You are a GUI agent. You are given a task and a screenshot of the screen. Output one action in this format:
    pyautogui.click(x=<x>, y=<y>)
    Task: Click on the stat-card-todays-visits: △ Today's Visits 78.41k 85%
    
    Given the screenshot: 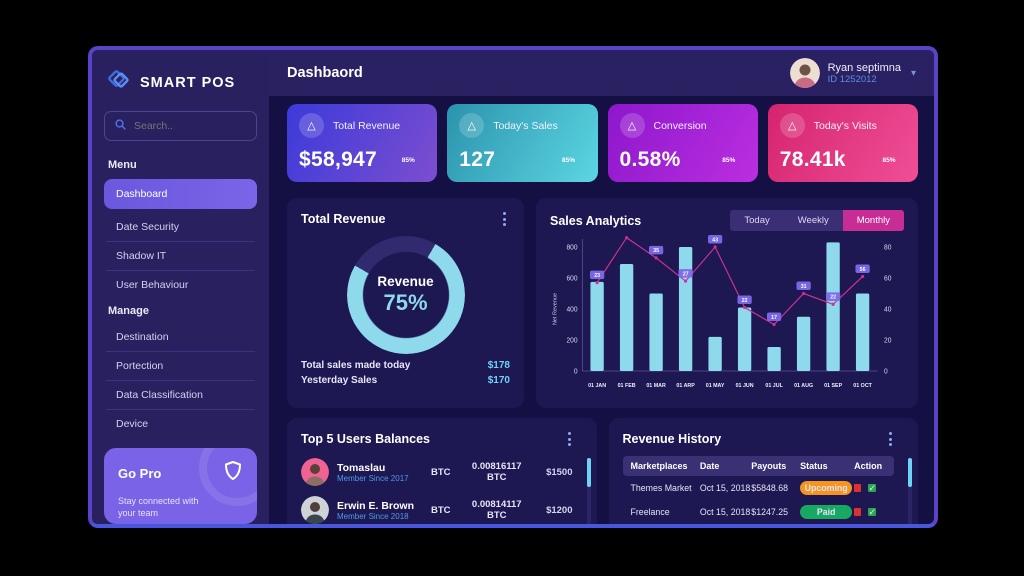 What is the action you would take?
    pyautogui.click(x=842, y=143)
    